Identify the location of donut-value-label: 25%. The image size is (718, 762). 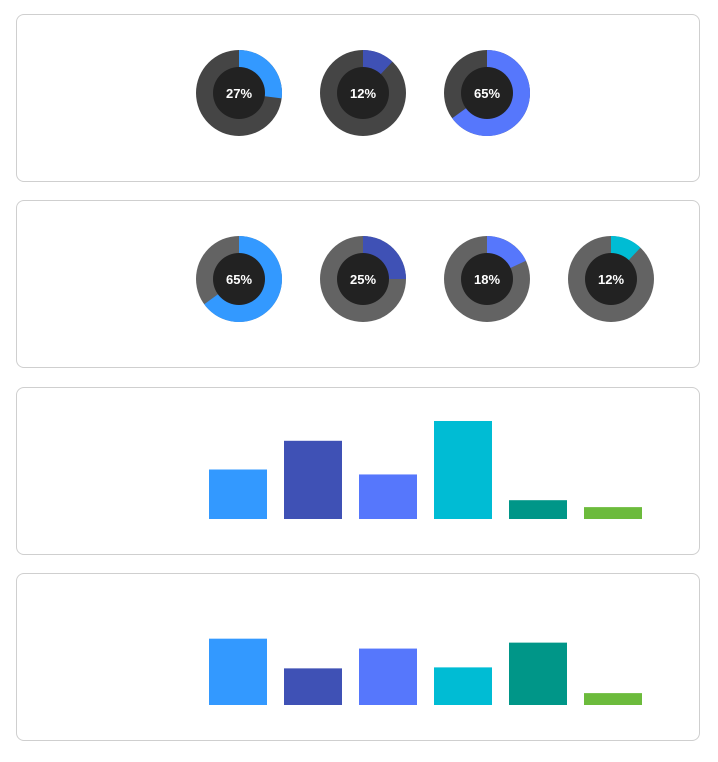
(363, 279).